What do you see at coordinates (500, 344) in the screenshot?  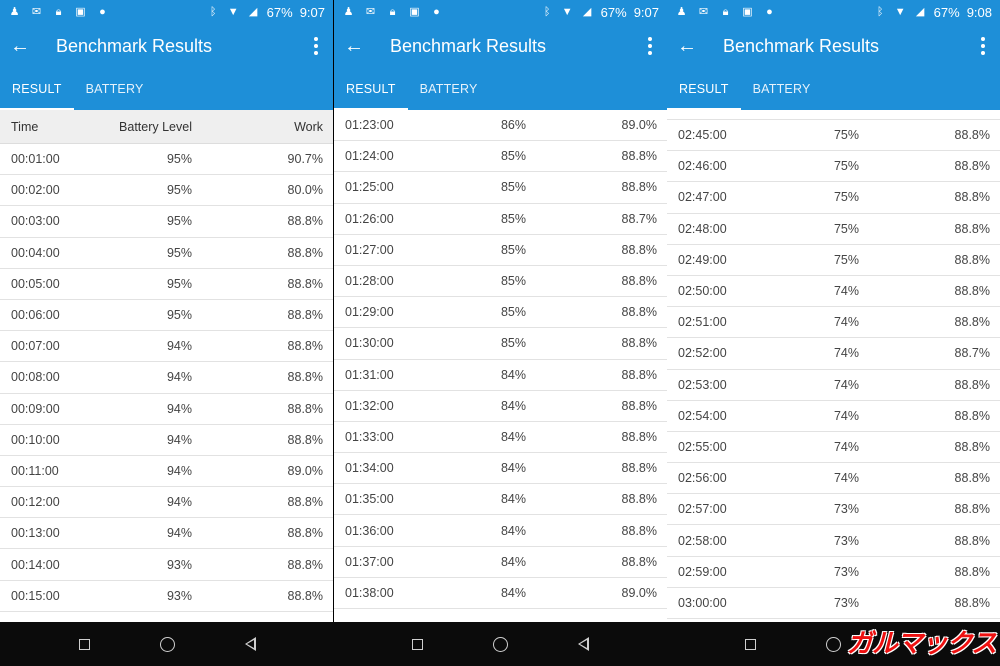 I see `table-row: 01:30:00 85% 88.8%` at bounding box center [500, 344].